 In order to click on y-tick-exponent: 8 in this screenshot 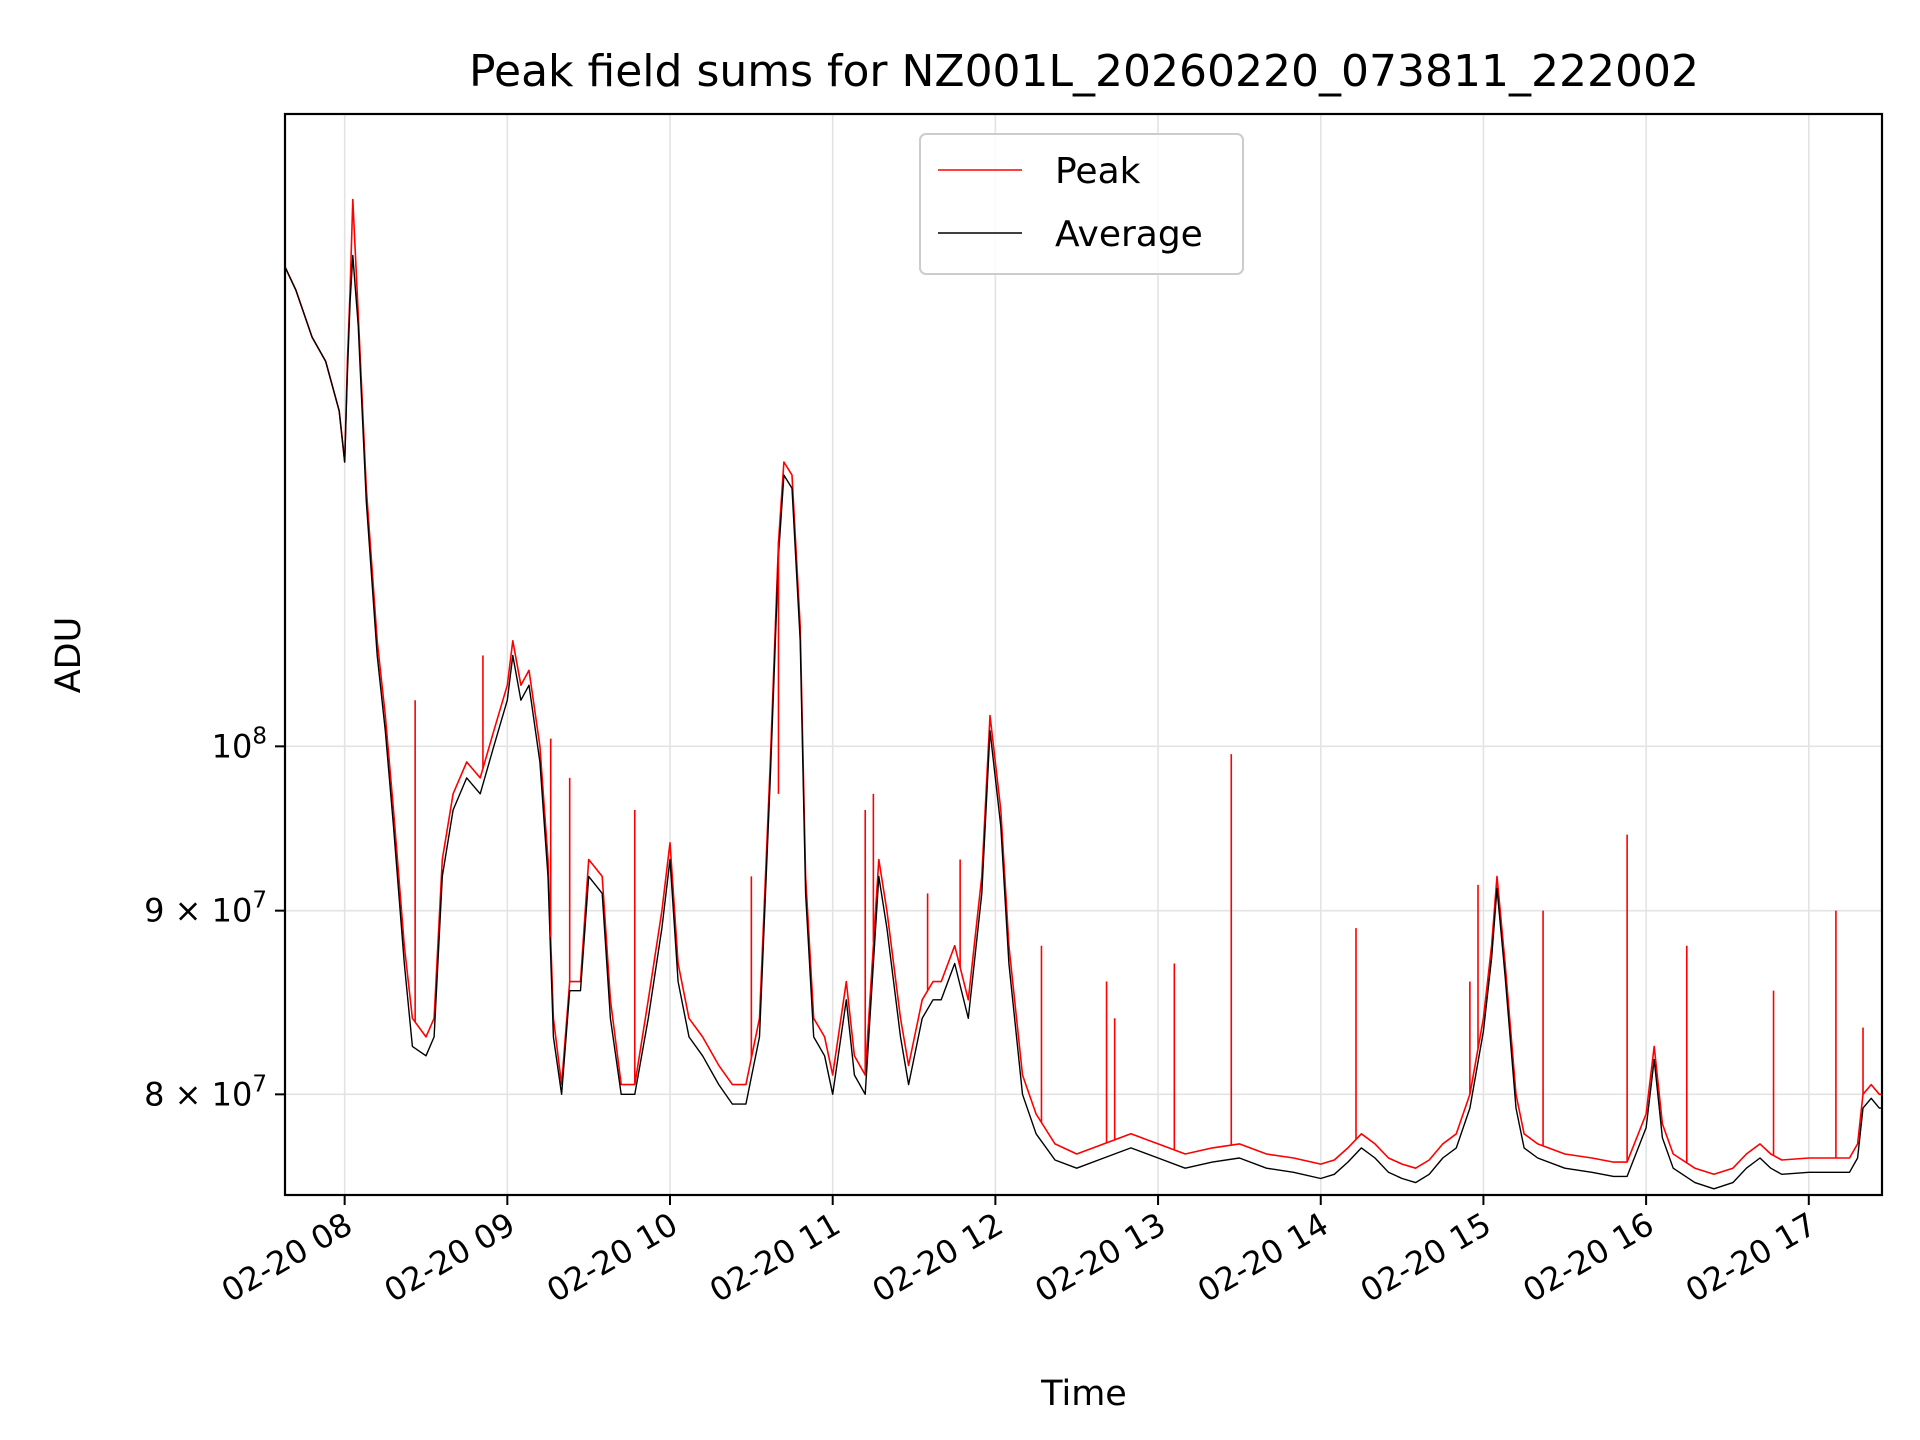, I will do `click(259, 736)`.